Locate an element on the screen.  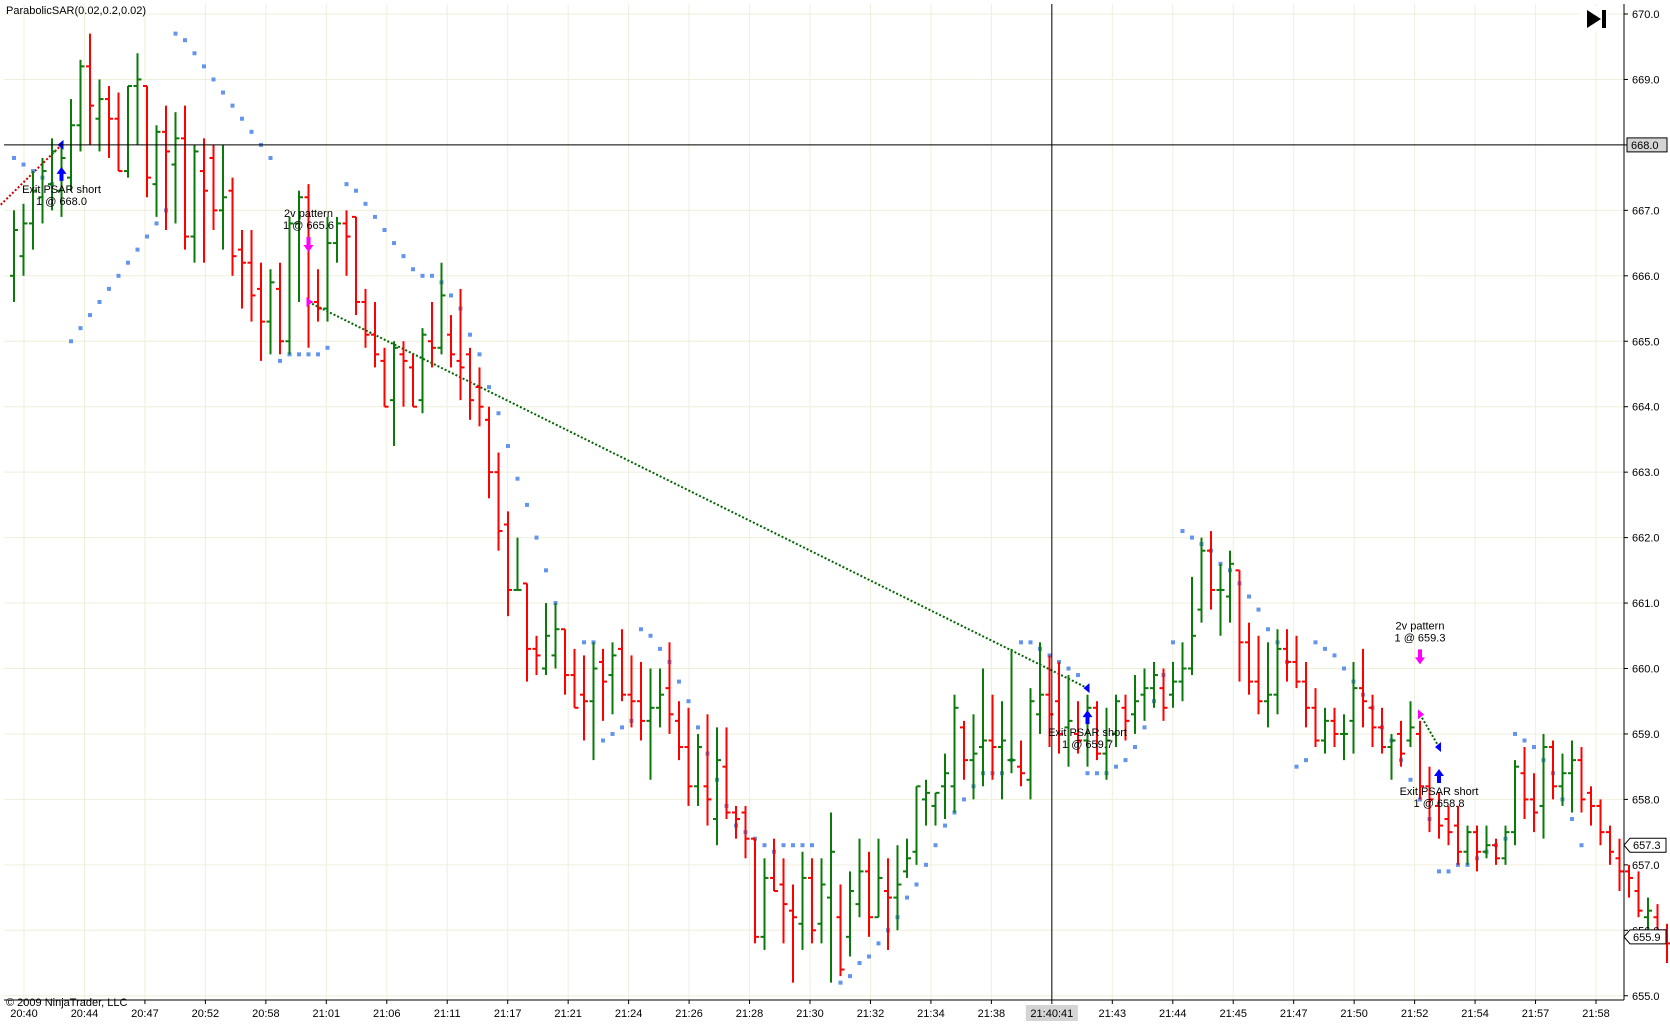
x-tick-label: 21:54 is located at coordinates (1475, 1014).